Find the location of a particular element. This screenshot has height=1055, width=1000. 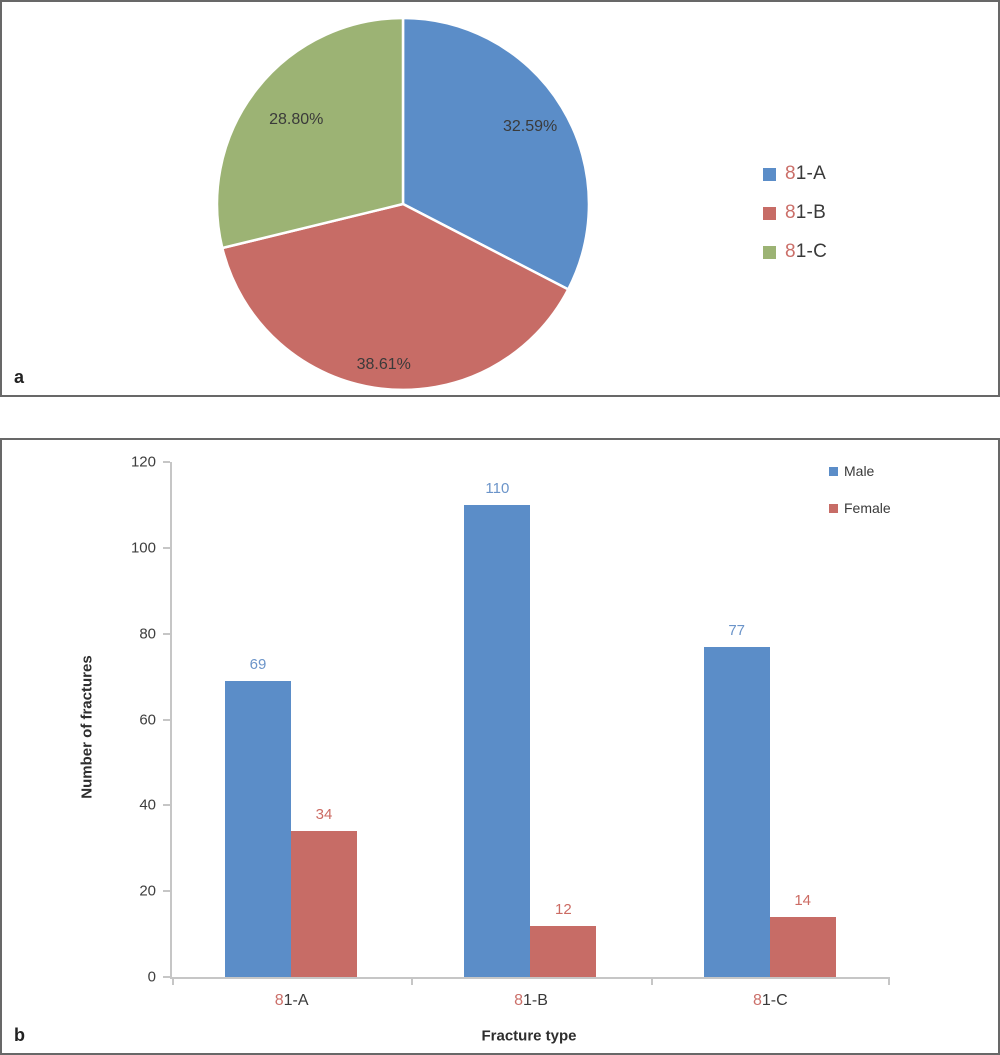

x-axis-category-label: 81-B is located at coordinates (531, 1001).